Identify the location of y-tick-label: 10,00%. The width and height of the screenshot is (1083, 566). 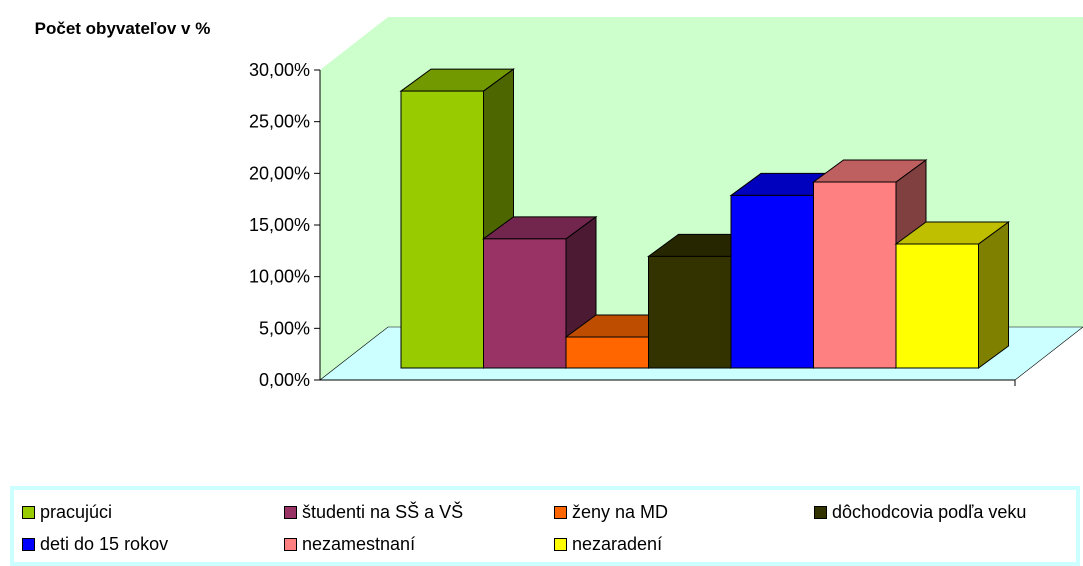
(279, 277).